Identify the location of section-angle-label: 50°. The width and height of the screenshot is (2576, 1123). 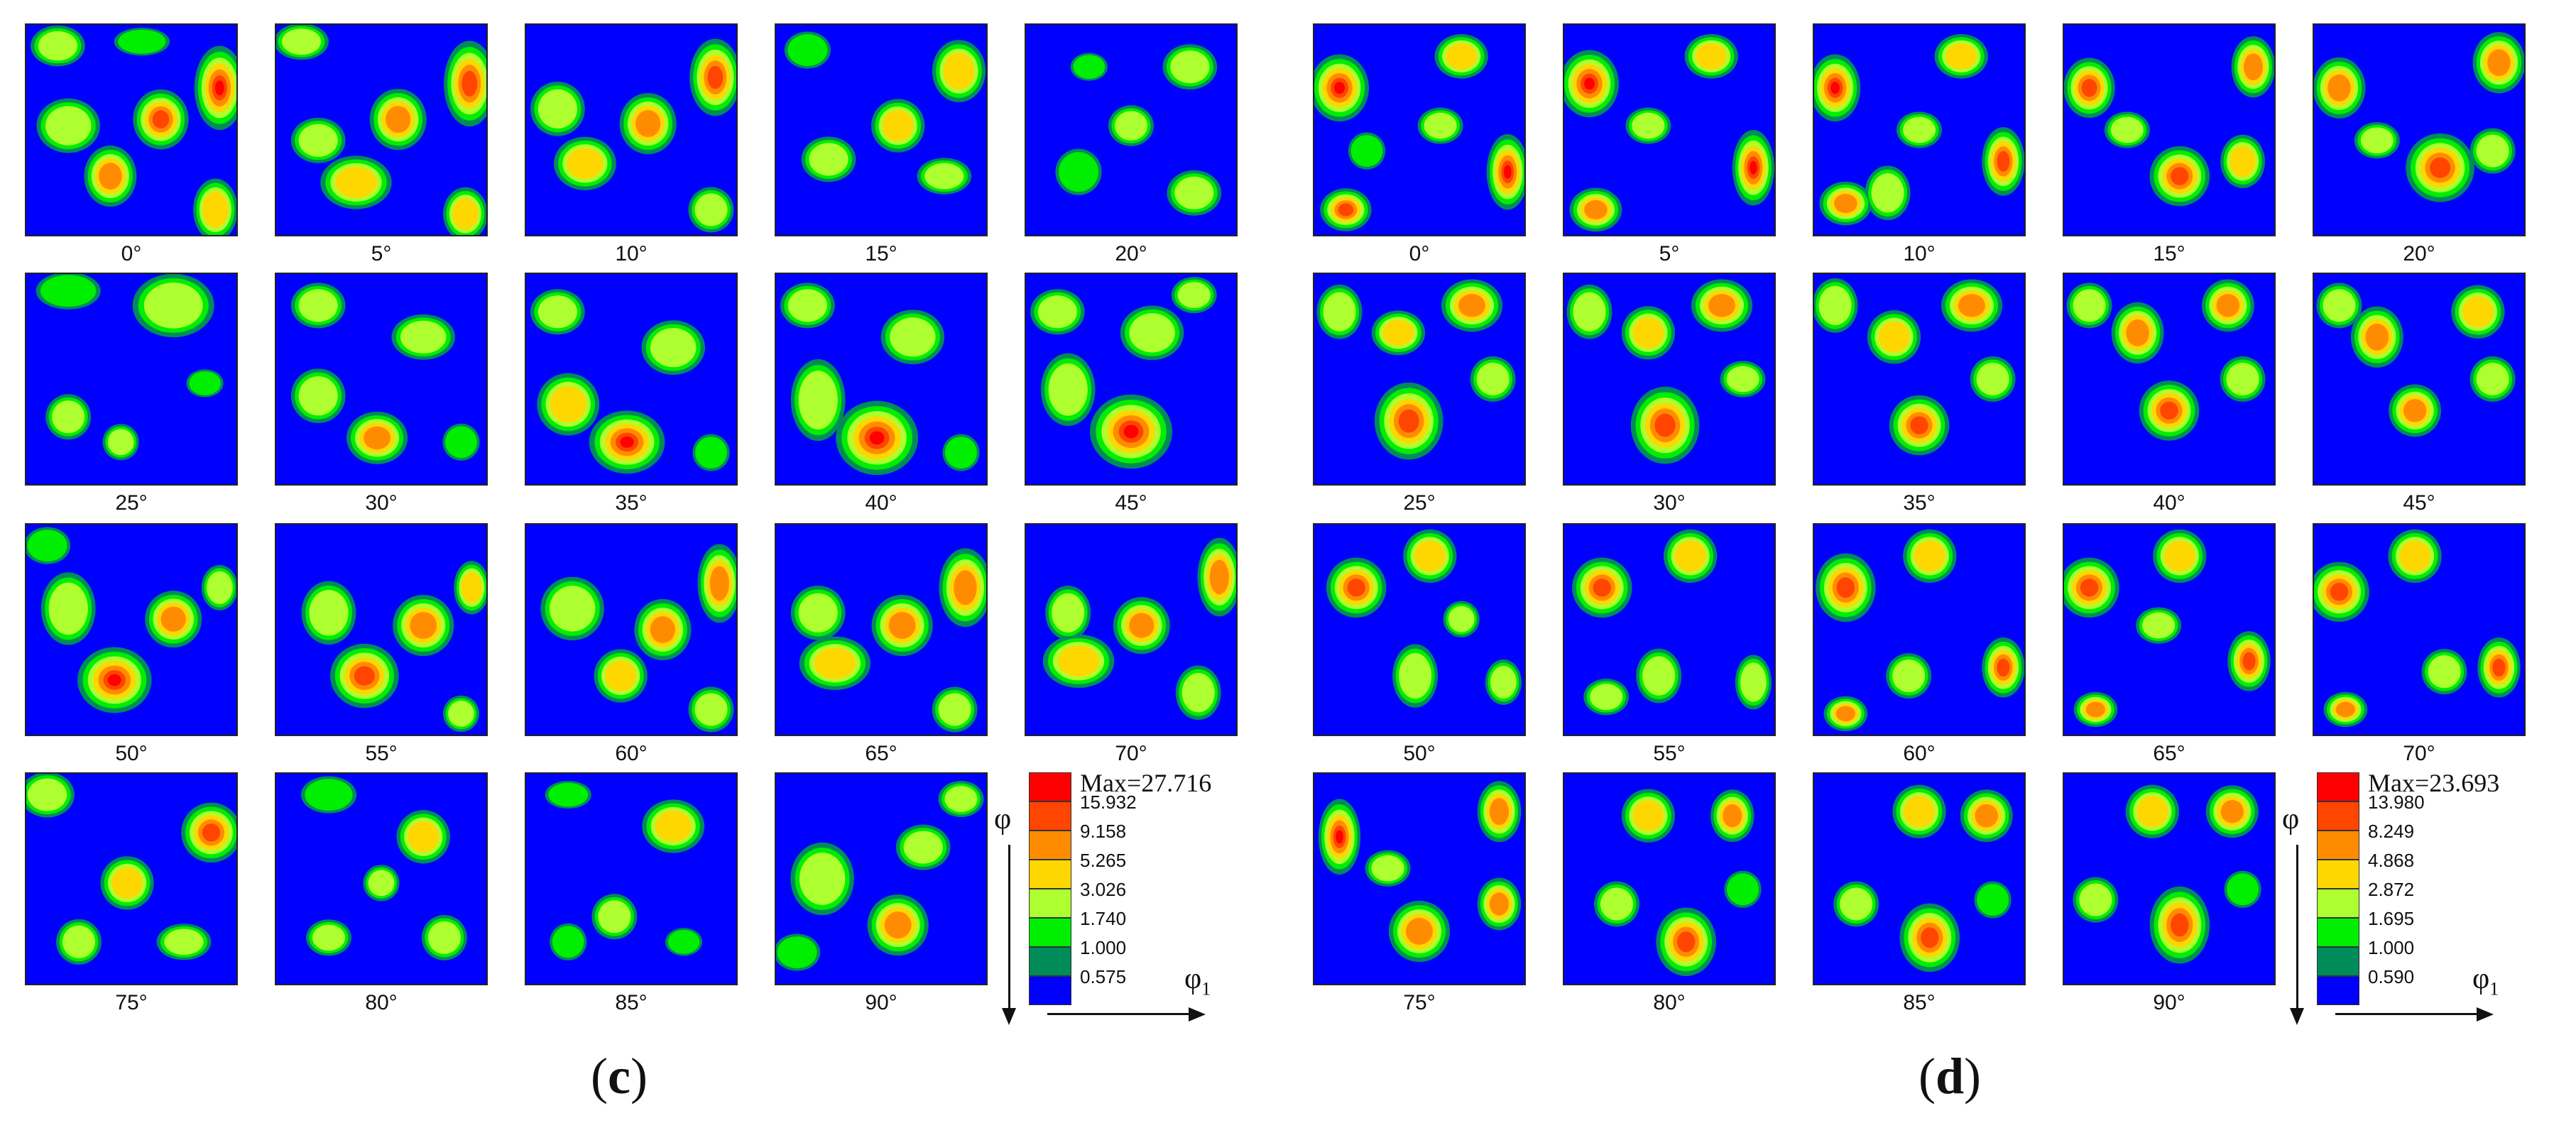
(131, 753).